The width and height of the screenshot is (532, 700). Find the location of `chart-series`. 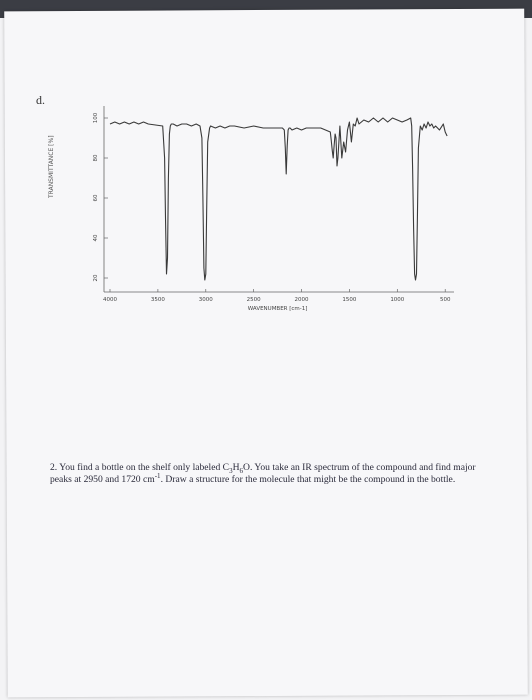

chart-series is located at coordinates (278, 199).